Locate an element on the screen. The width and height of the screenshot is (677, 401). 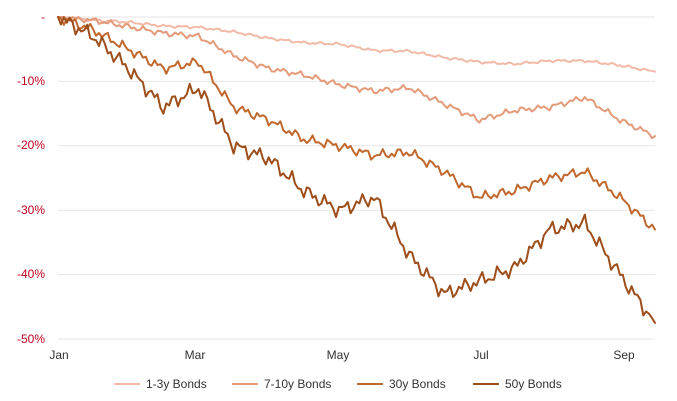
y-tick-label: -50% is located at coordinates (31, 339).